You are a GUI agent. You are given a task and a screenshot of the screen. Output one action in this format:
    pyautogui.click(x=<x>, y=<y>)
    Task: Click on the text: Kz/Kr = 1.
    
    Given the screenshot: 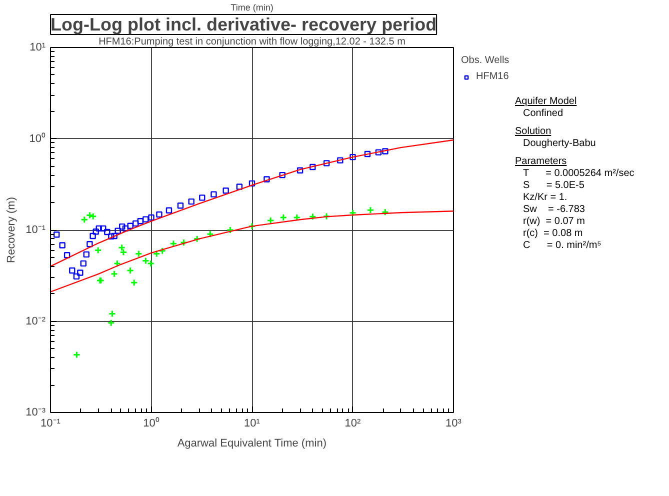 What is the action you would take?
    pyautogui.click(x=545, y=198)
    